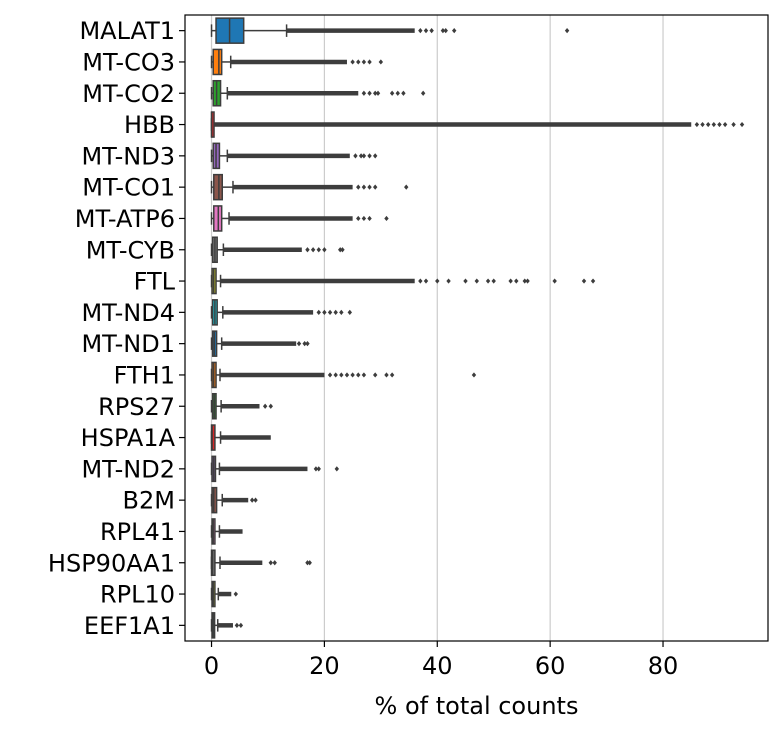 Image resolution: width=784 pixels, height=735 pixels. I want to click on box-mt-cyb, so click(277, 250).